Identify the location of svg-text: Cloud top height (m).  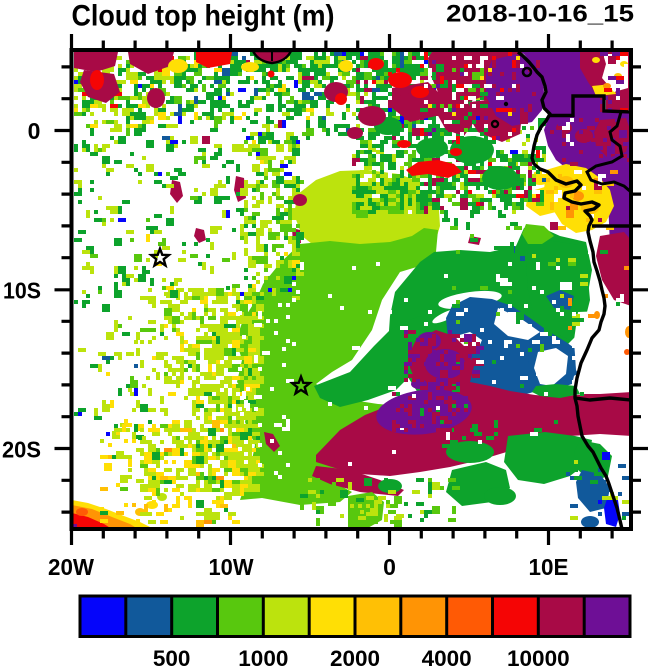
(203, 16).